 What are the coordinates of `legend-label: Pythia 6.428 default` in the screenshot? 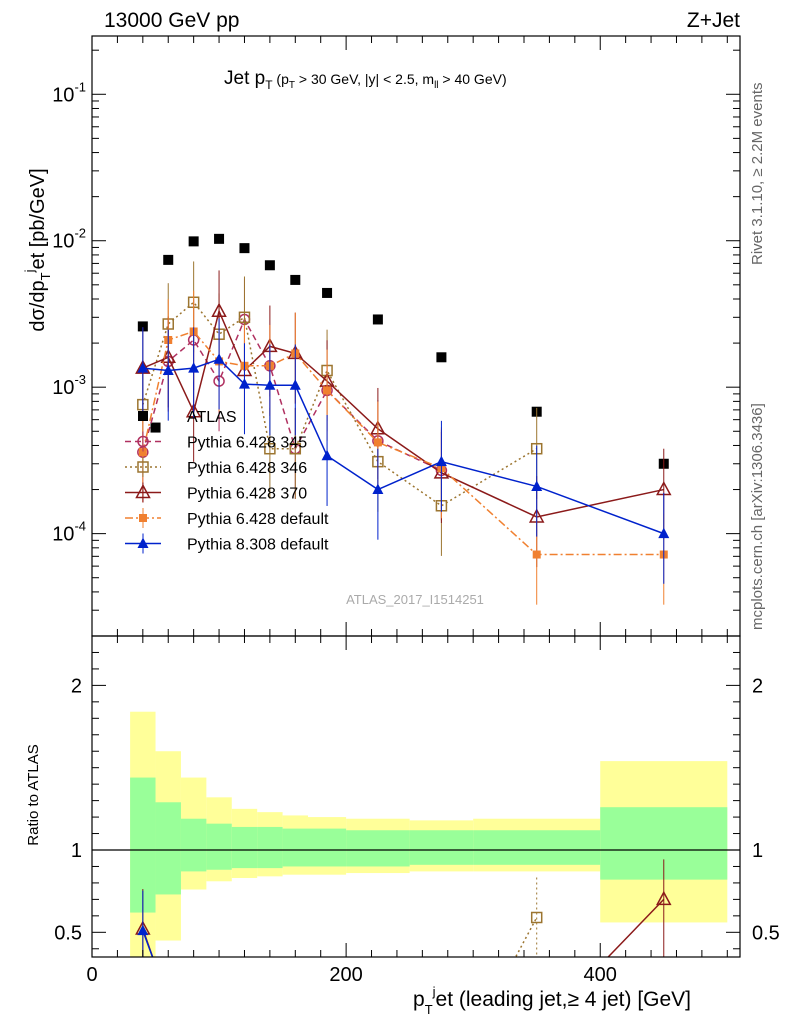 It's located at (258, 519).